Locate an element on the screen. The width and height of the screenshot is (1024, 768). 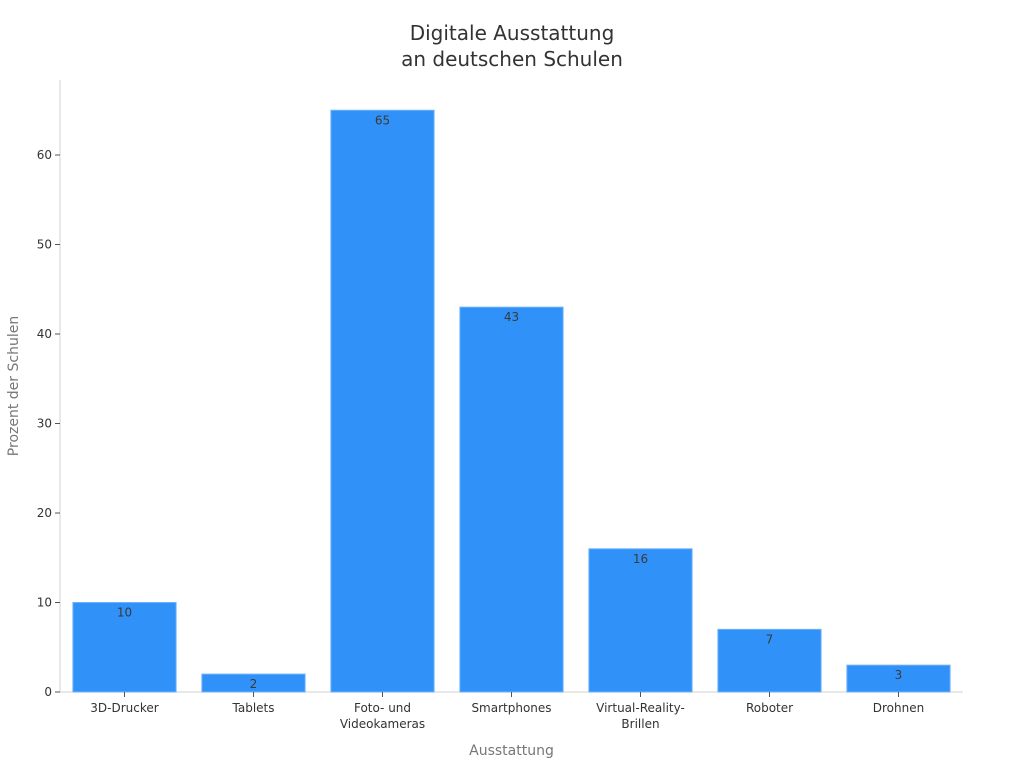
bar-value-label: 3 is located at coordinates (899, 675).